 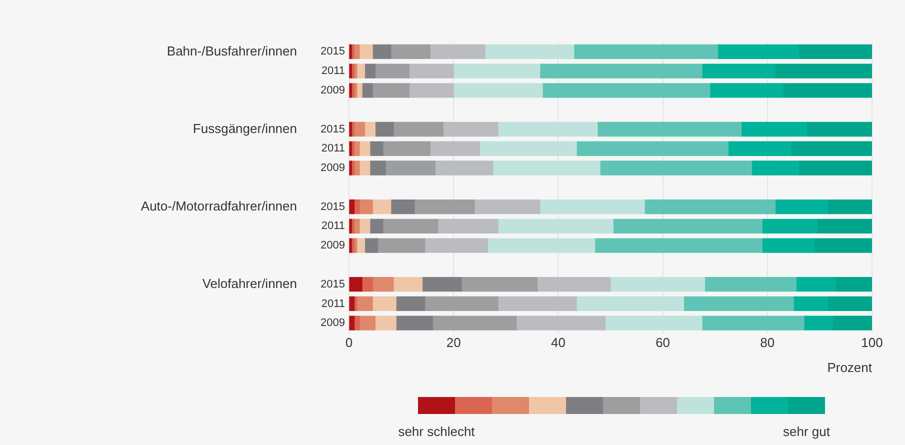 What do you see at coordinates (244, 128) in the screenshot?
I see `text: Fussgänger/innen` at bounding box center [244, 128].